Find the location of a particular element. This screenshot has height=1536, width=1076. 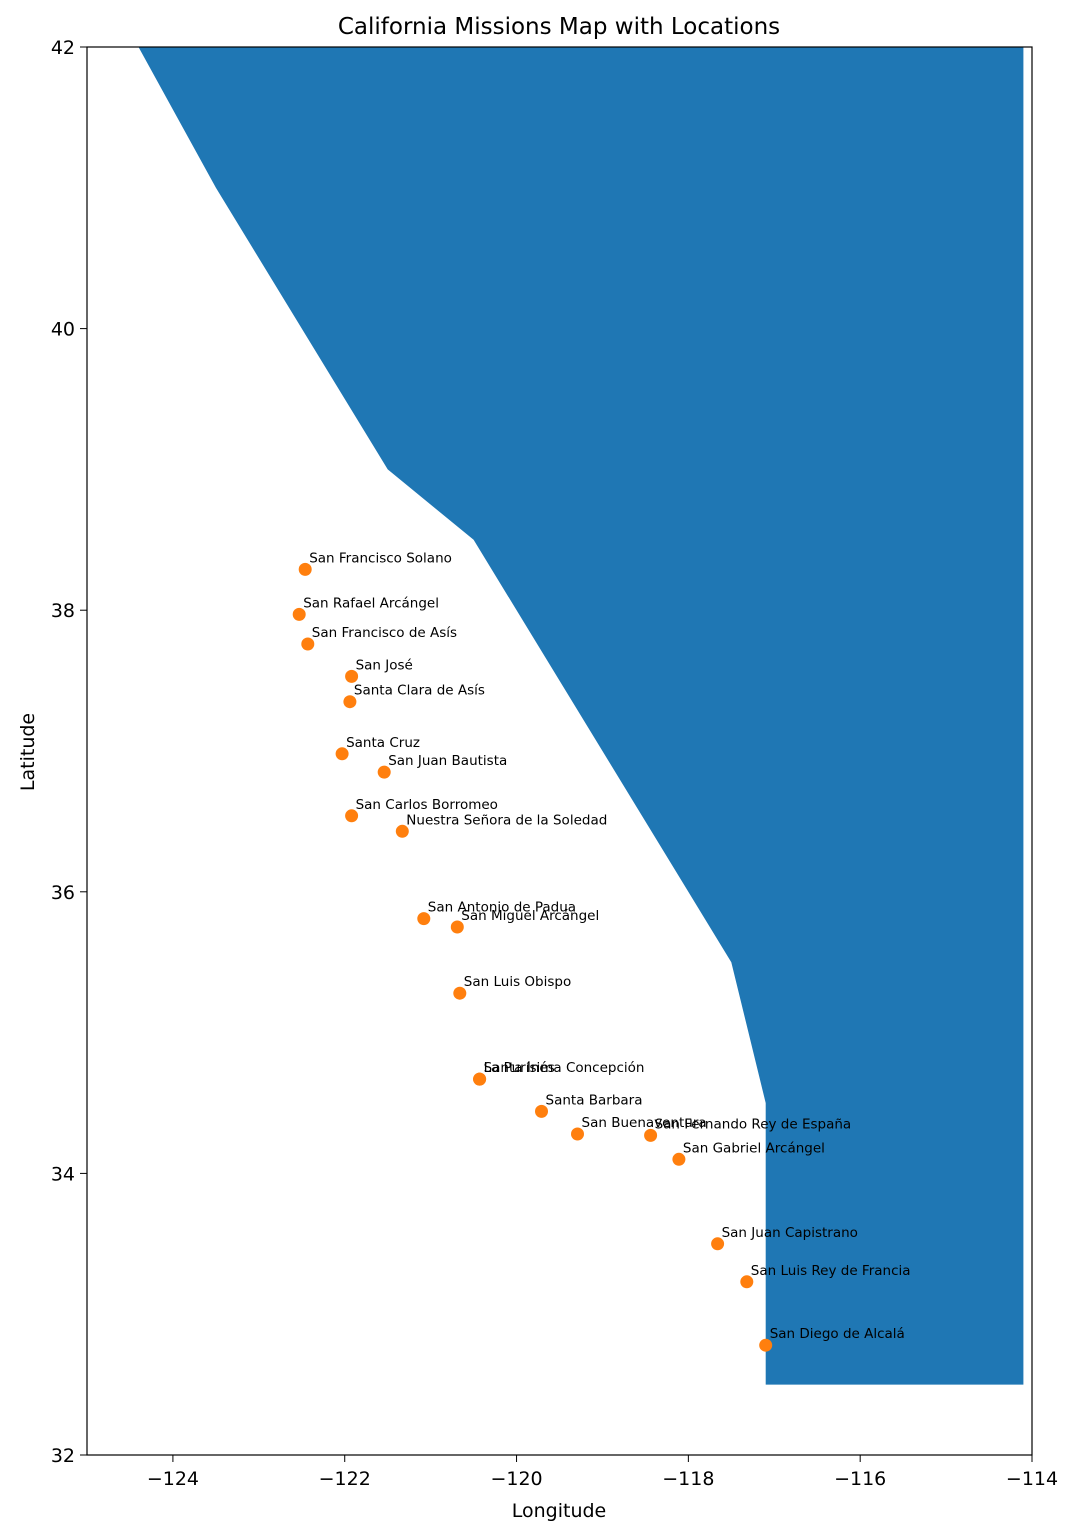

y-tick-label: 34 is located at coordinates (63, 1174).